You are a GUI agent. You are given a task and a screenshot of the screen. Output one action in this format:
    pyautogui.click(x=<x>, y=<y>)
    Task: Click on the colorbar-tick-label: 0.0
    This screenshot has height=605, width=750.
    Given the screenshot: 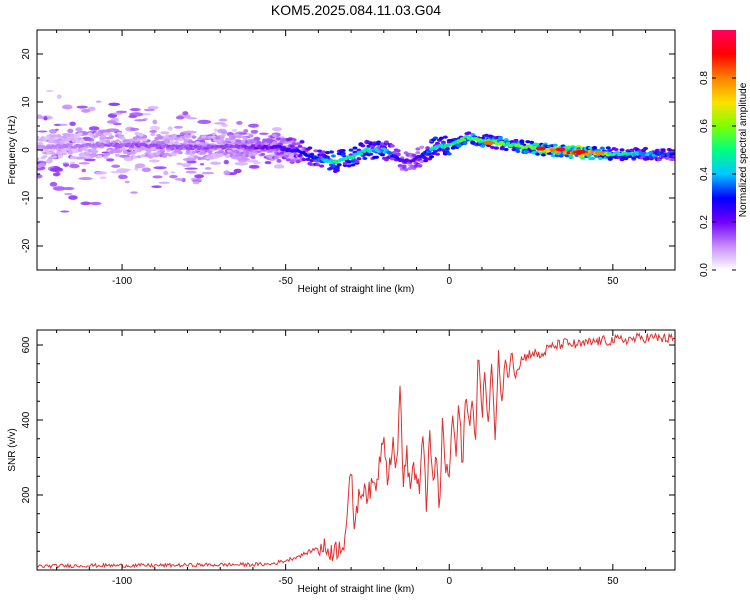 What is the action you would take?
    pyautogui.click(x=704, y=270)
    